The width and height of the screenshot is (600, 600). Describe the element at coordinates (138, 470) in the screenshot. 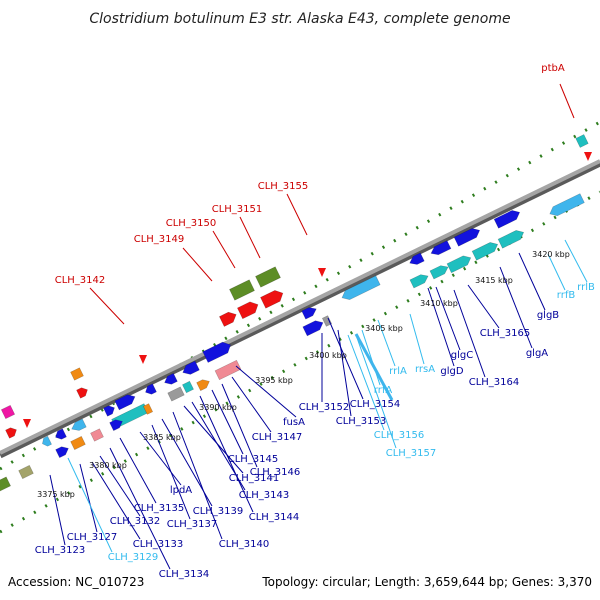

I see `label-dark-5-leader` at that location.